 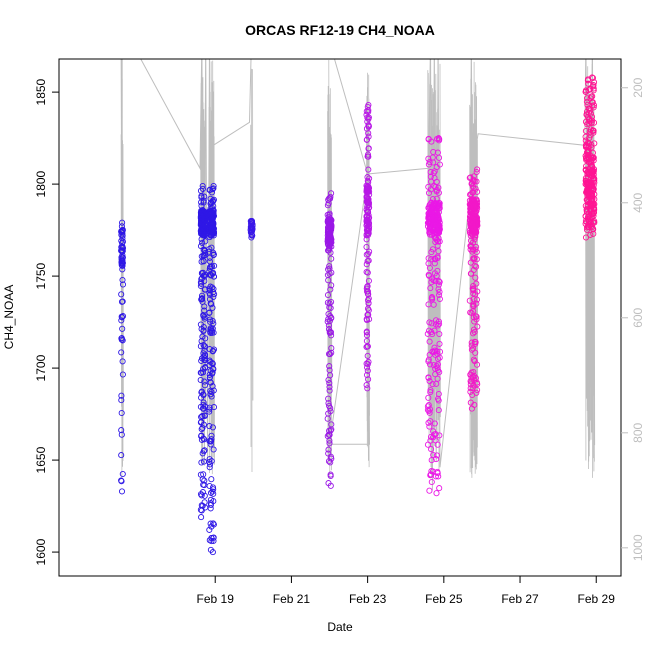 I want to click on y-tick-label: 1700, so click(x=41, y=367).